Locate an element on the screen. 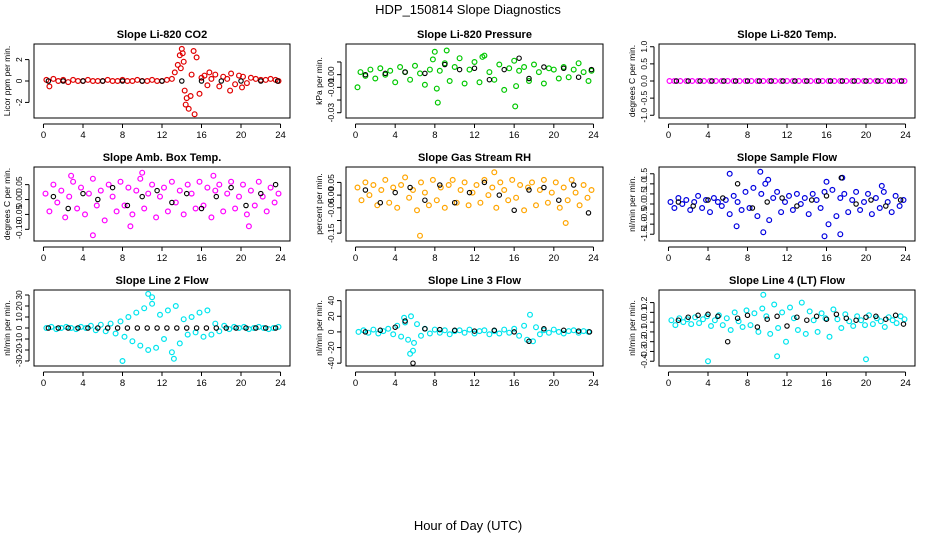 The image size is (936, 540). plot-frame is located at coordinates (787, 204).